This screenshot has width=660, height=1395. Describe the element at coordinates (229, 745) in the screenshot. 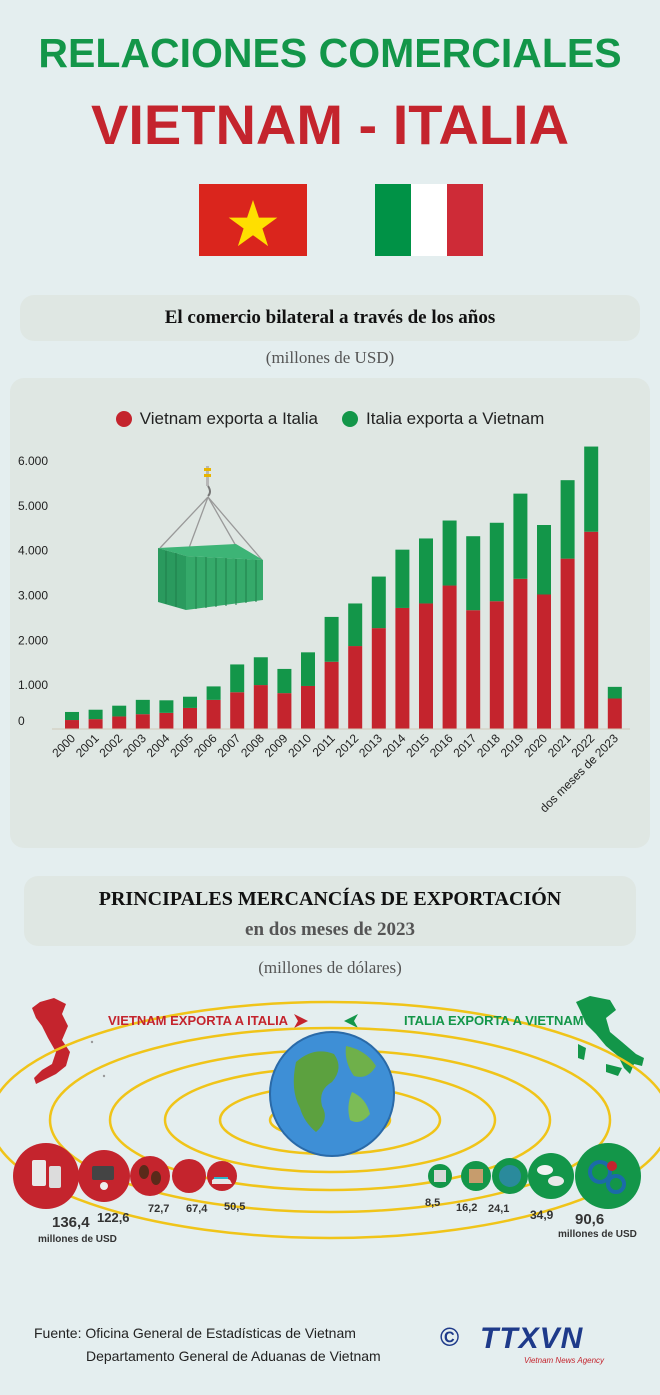

I see `x-tick-label: 2007` at that location.